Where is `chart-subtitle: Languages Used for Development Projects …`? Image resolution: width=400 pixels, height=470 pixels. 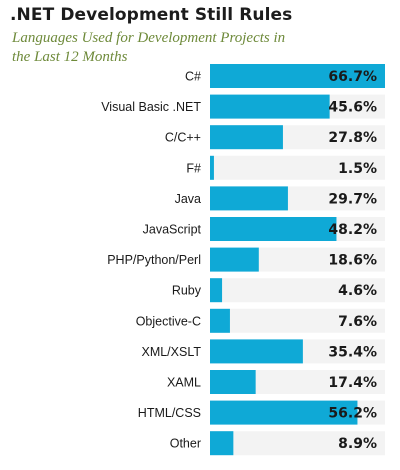
chart-subtitle: Languages Used for Development Projects … is located at coordinates (149, 47).